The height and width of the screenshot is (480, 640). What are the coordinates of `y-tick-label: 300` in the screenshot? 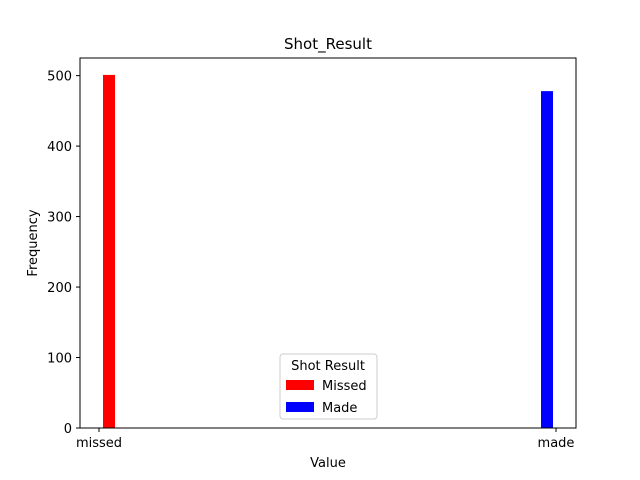 It's located at (59, 218).